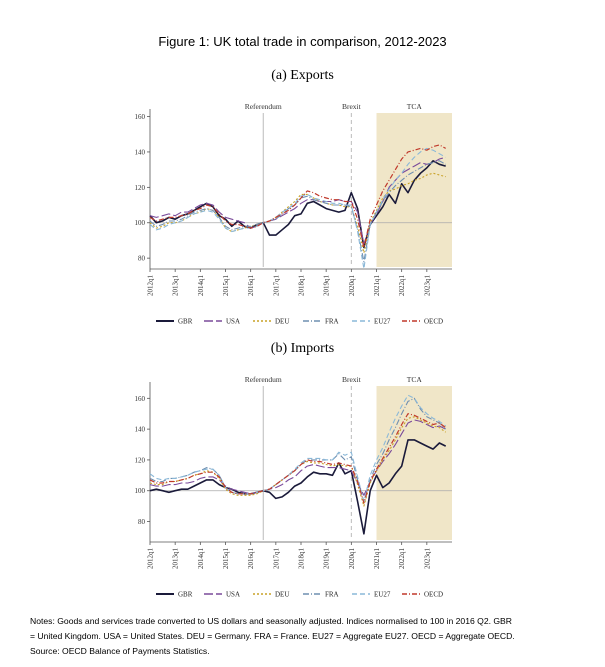 This screenshot has height=667, width=605. I want to click on imports-panel-title: (b) Imports, so click(302, 348).